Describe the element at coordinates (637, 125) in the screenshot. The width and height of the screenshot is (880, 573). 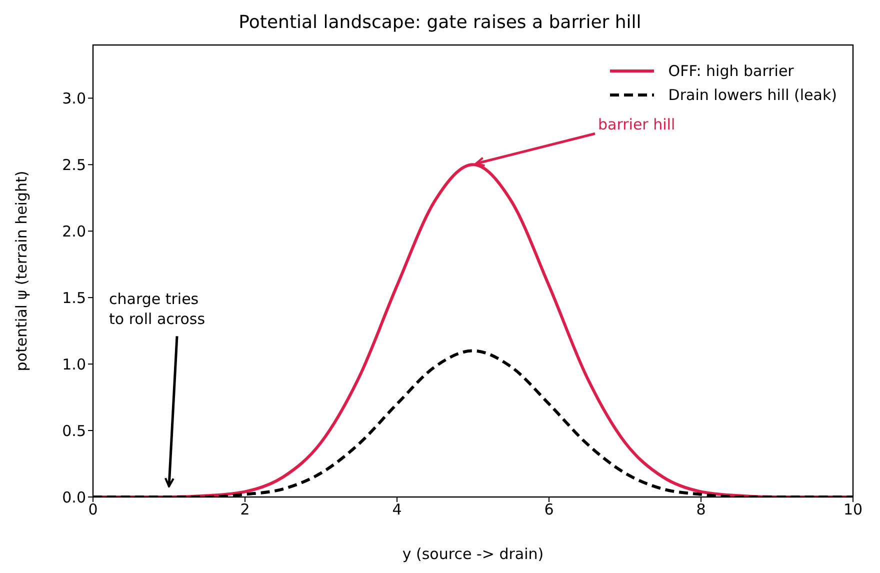
I see `annotation: barrier hill` at that location.